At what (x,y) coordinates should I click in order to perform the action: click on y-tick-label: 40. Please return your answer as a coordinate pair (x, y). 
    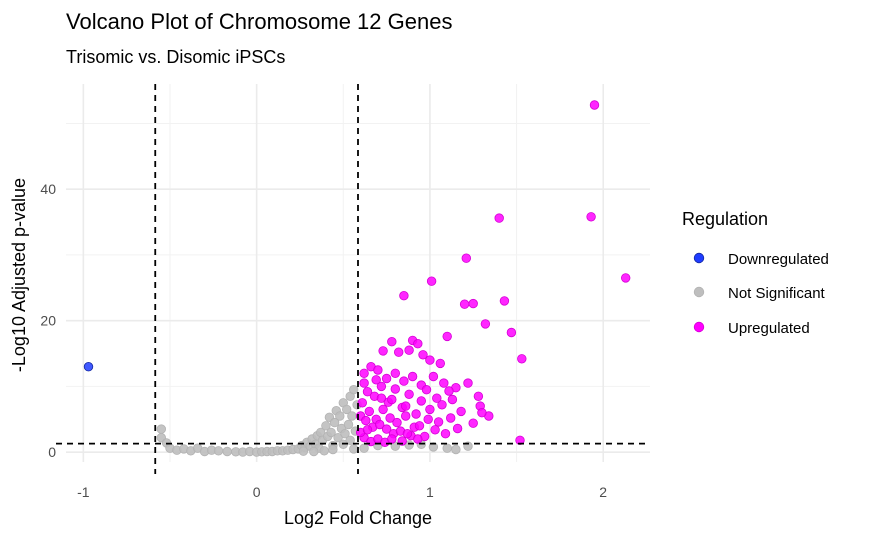
    Looking at the image, I should click on (48, 189).